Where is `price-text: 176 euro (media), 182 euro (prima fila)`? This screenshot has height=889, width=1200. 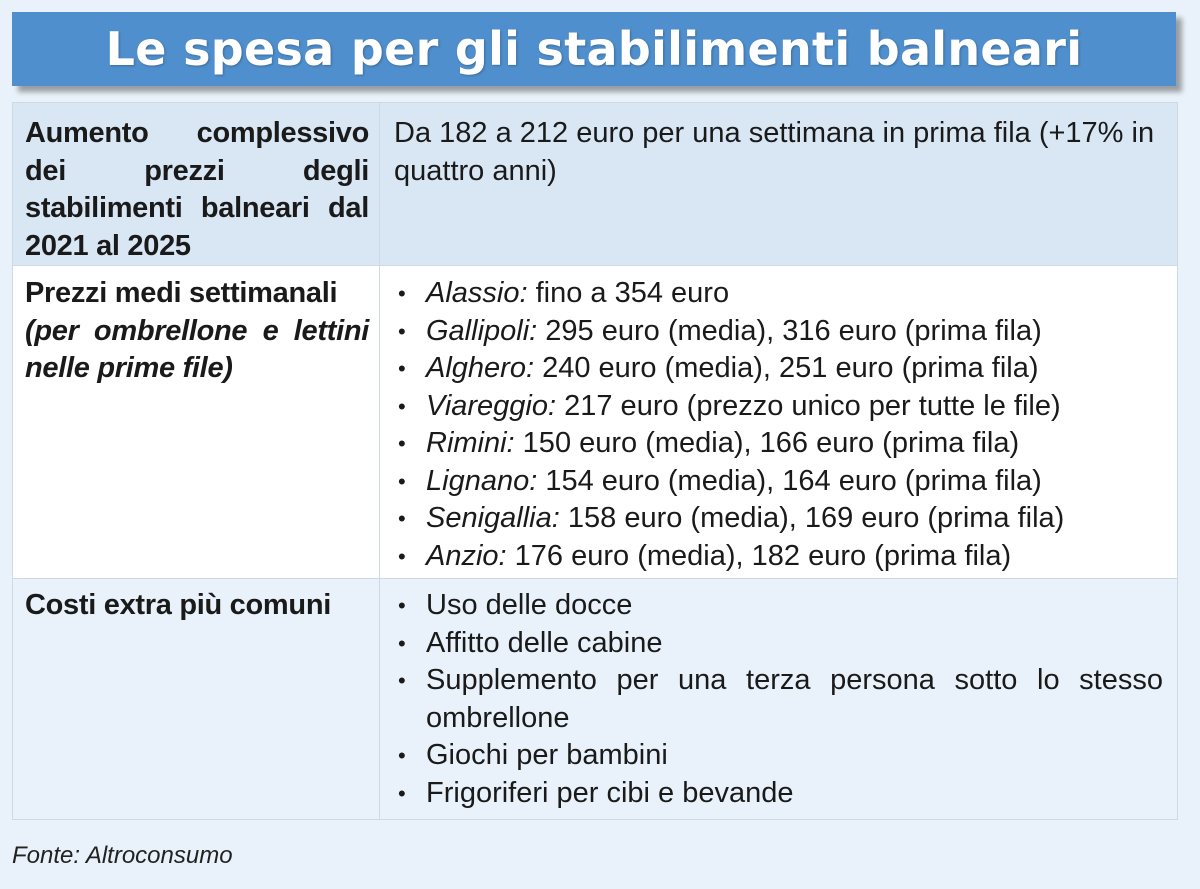
price-text: 176 euro (media), 182 euro (prima fila) is located at coordinates (759, 555).